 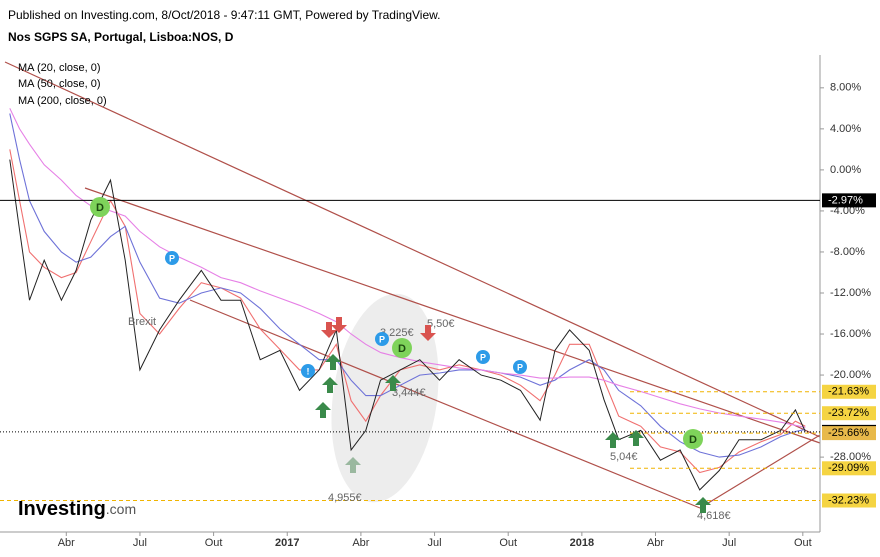 What do you see at coordinates (582, 543) in the screenshot?
I see `x-tick-label: 2018` at bounding box center [582, 543].